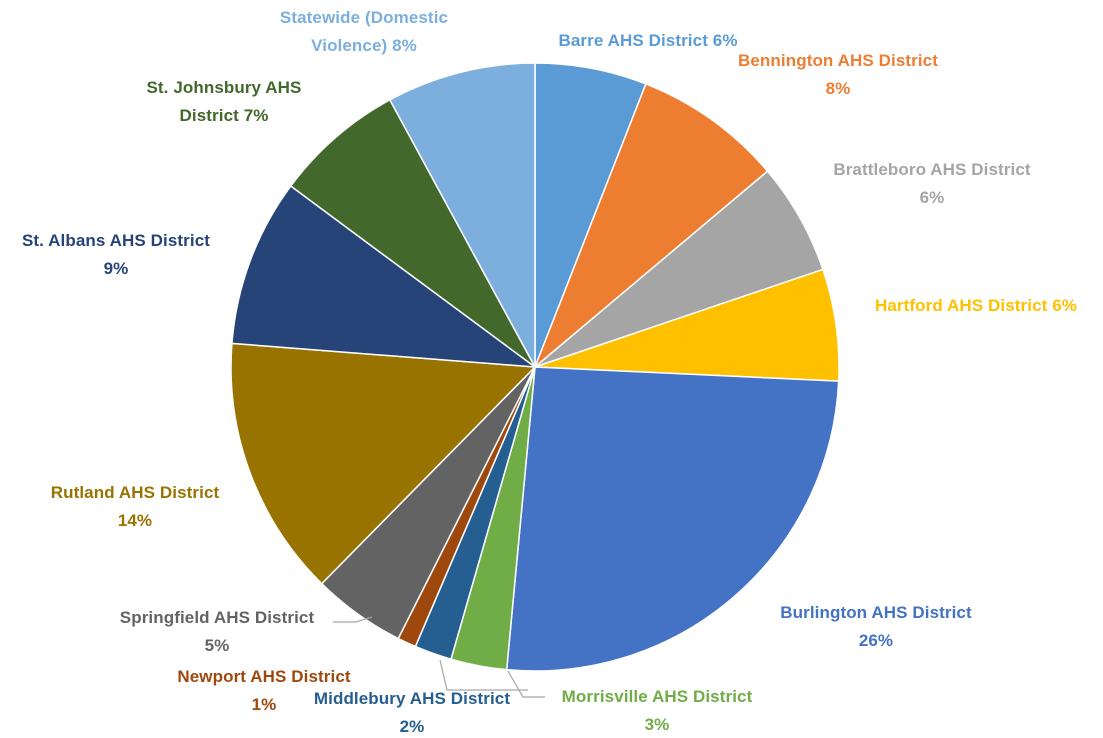 This screenshot has height=738, width=1103. Describe the element at coordinates (838, 60) in the screenshot. I see `data-label-line: Bennington AHS District` at that location.